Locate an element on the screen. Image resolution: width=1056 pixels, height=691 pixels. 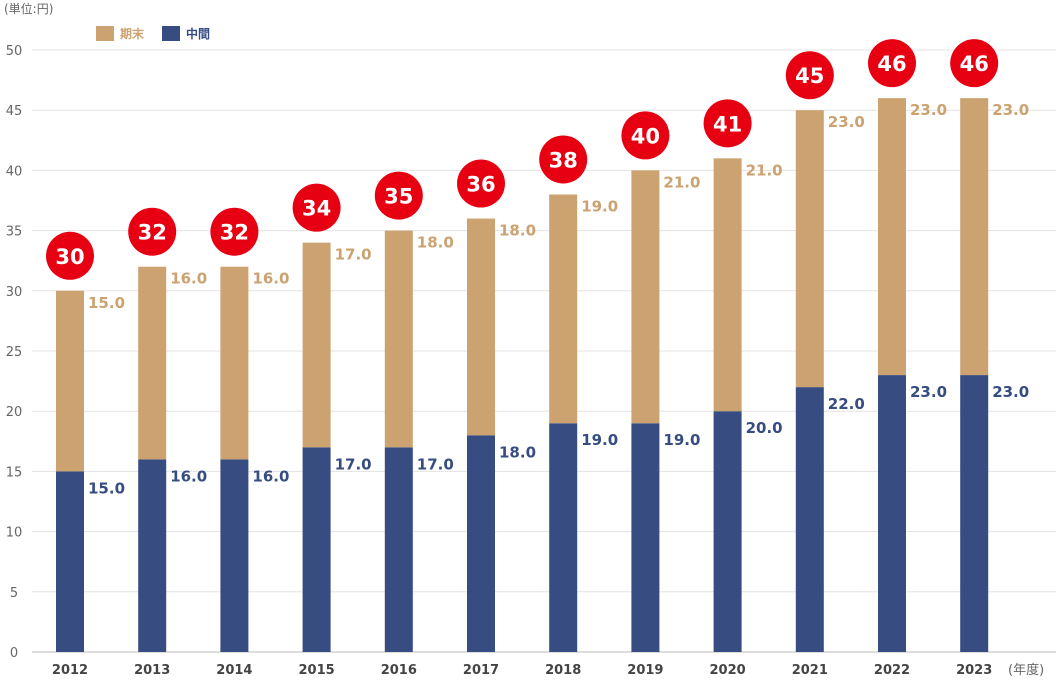
bar-chukan-2017 is located at coordinates (481, 543).